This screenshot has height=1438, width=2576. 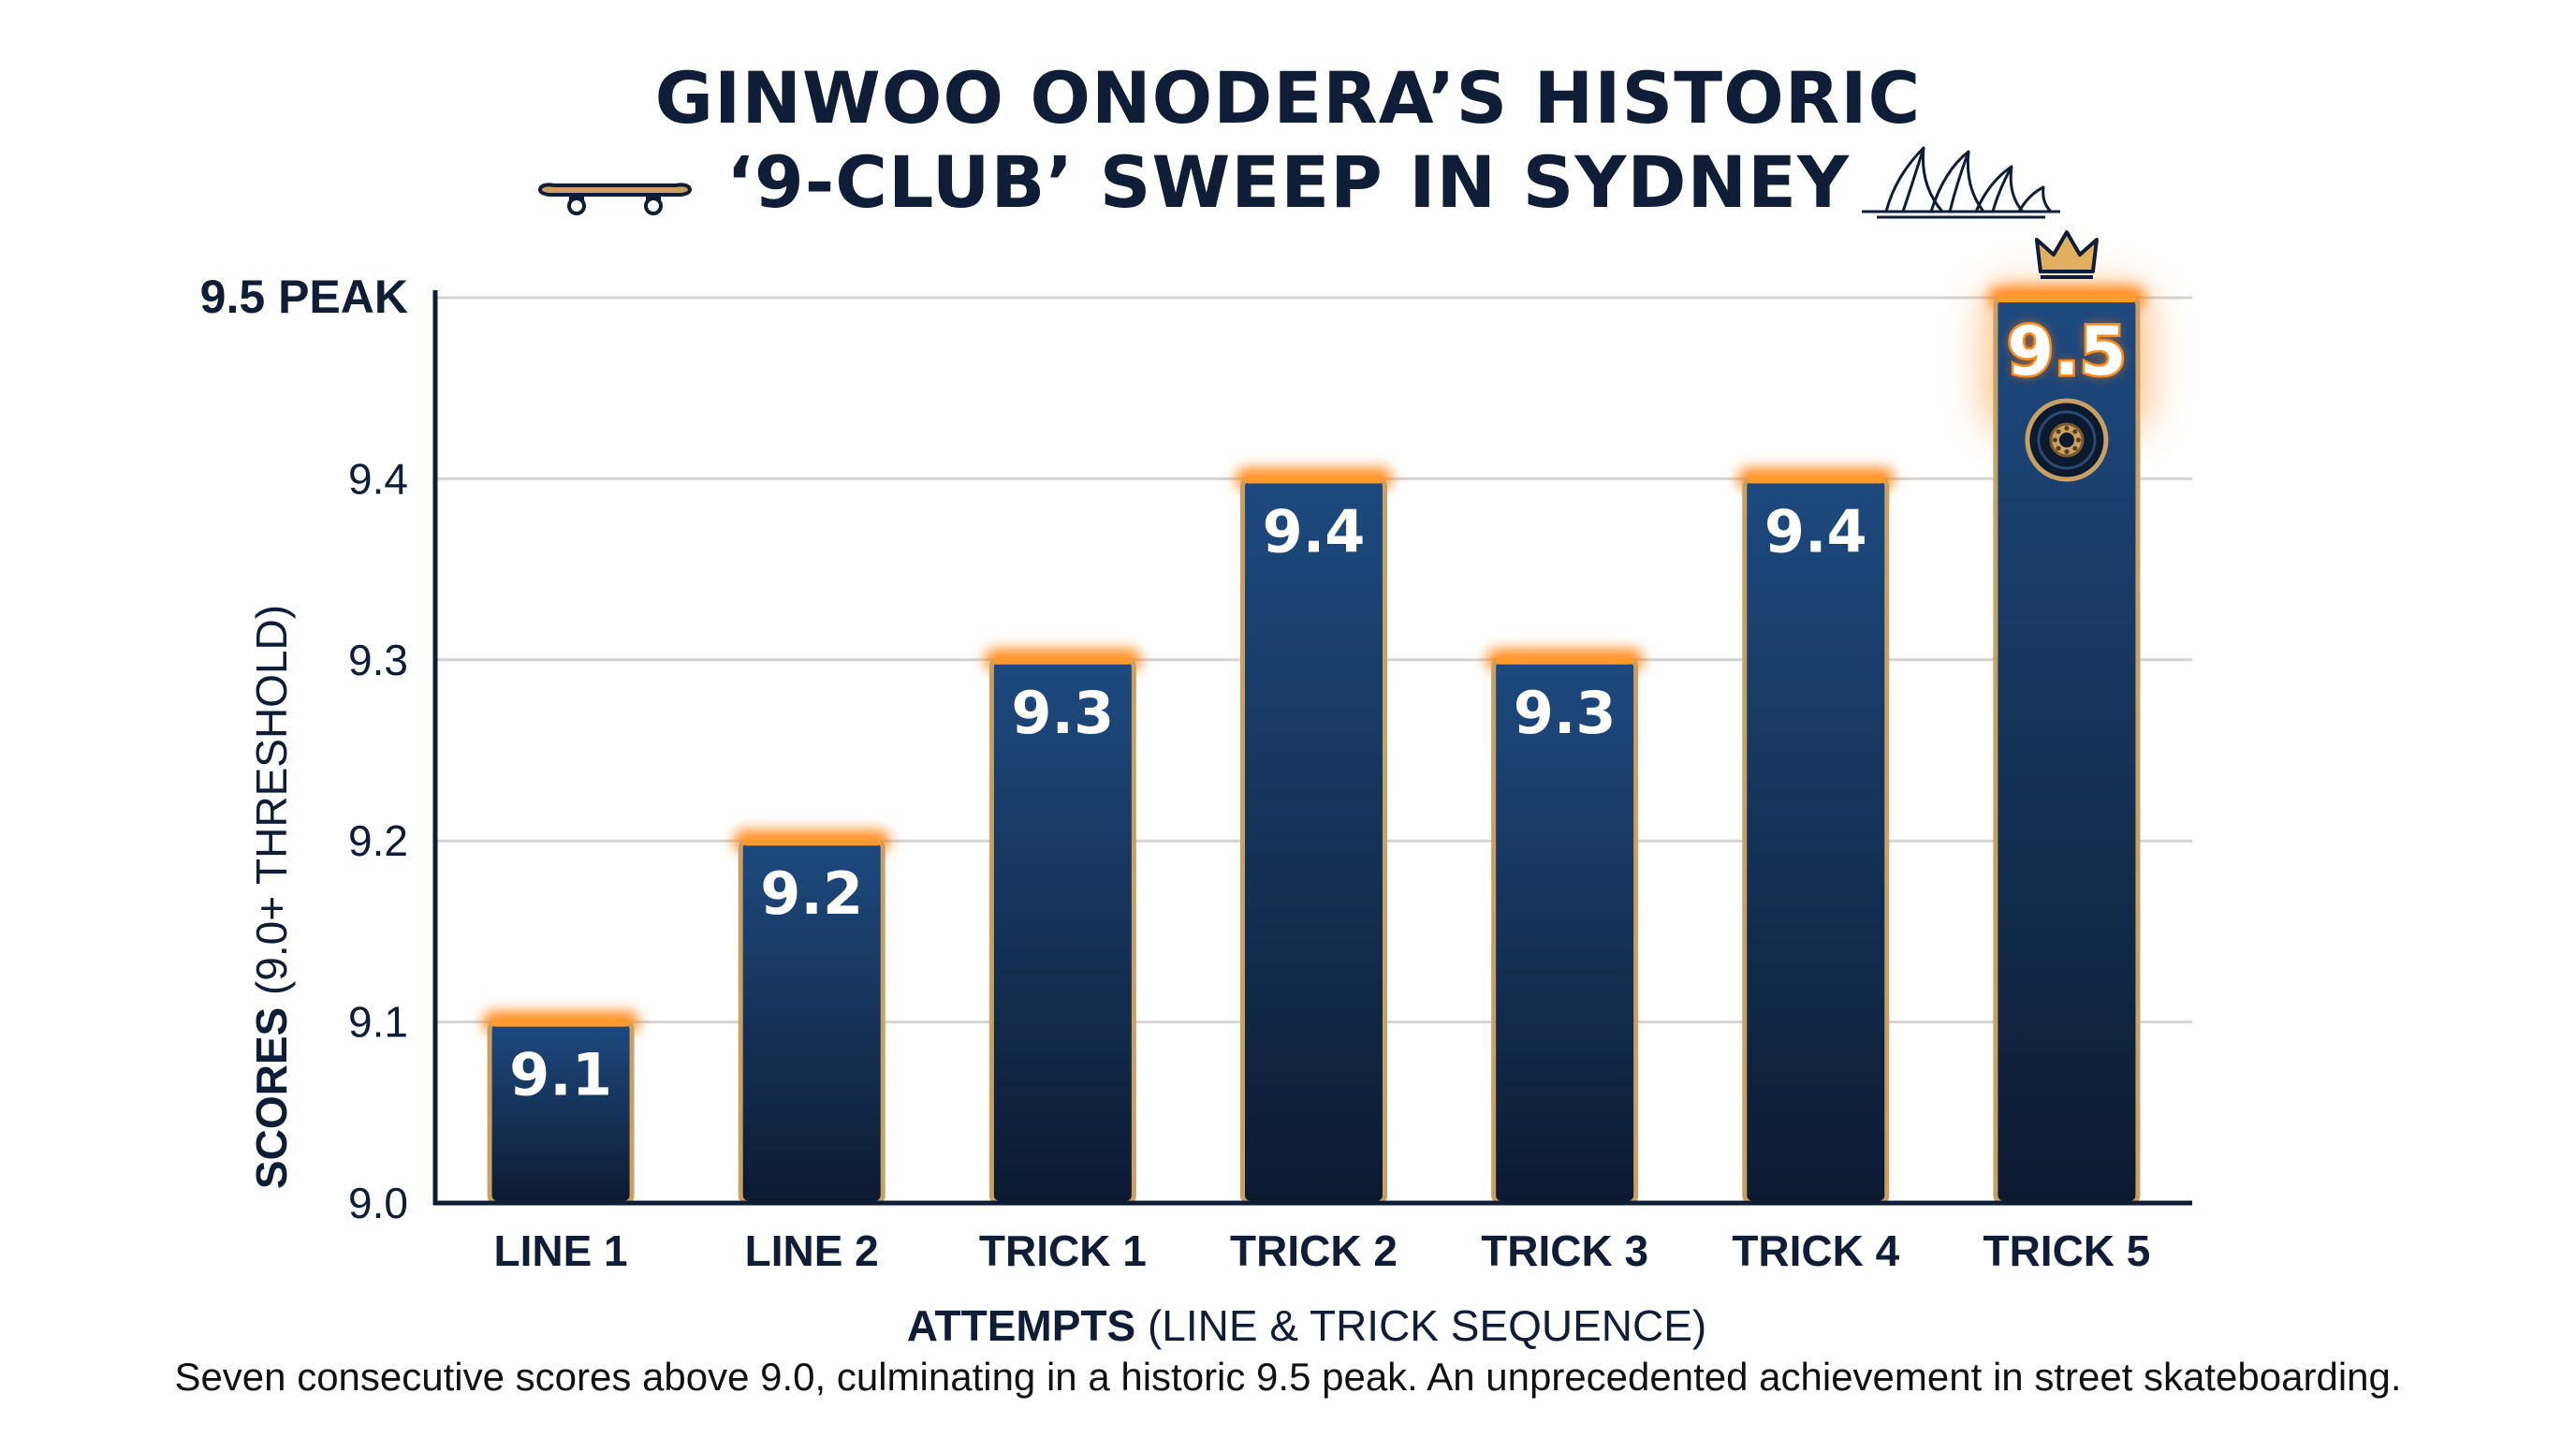 I want to click on y-tick-label: 9.1, so click(x=378, y=1022).